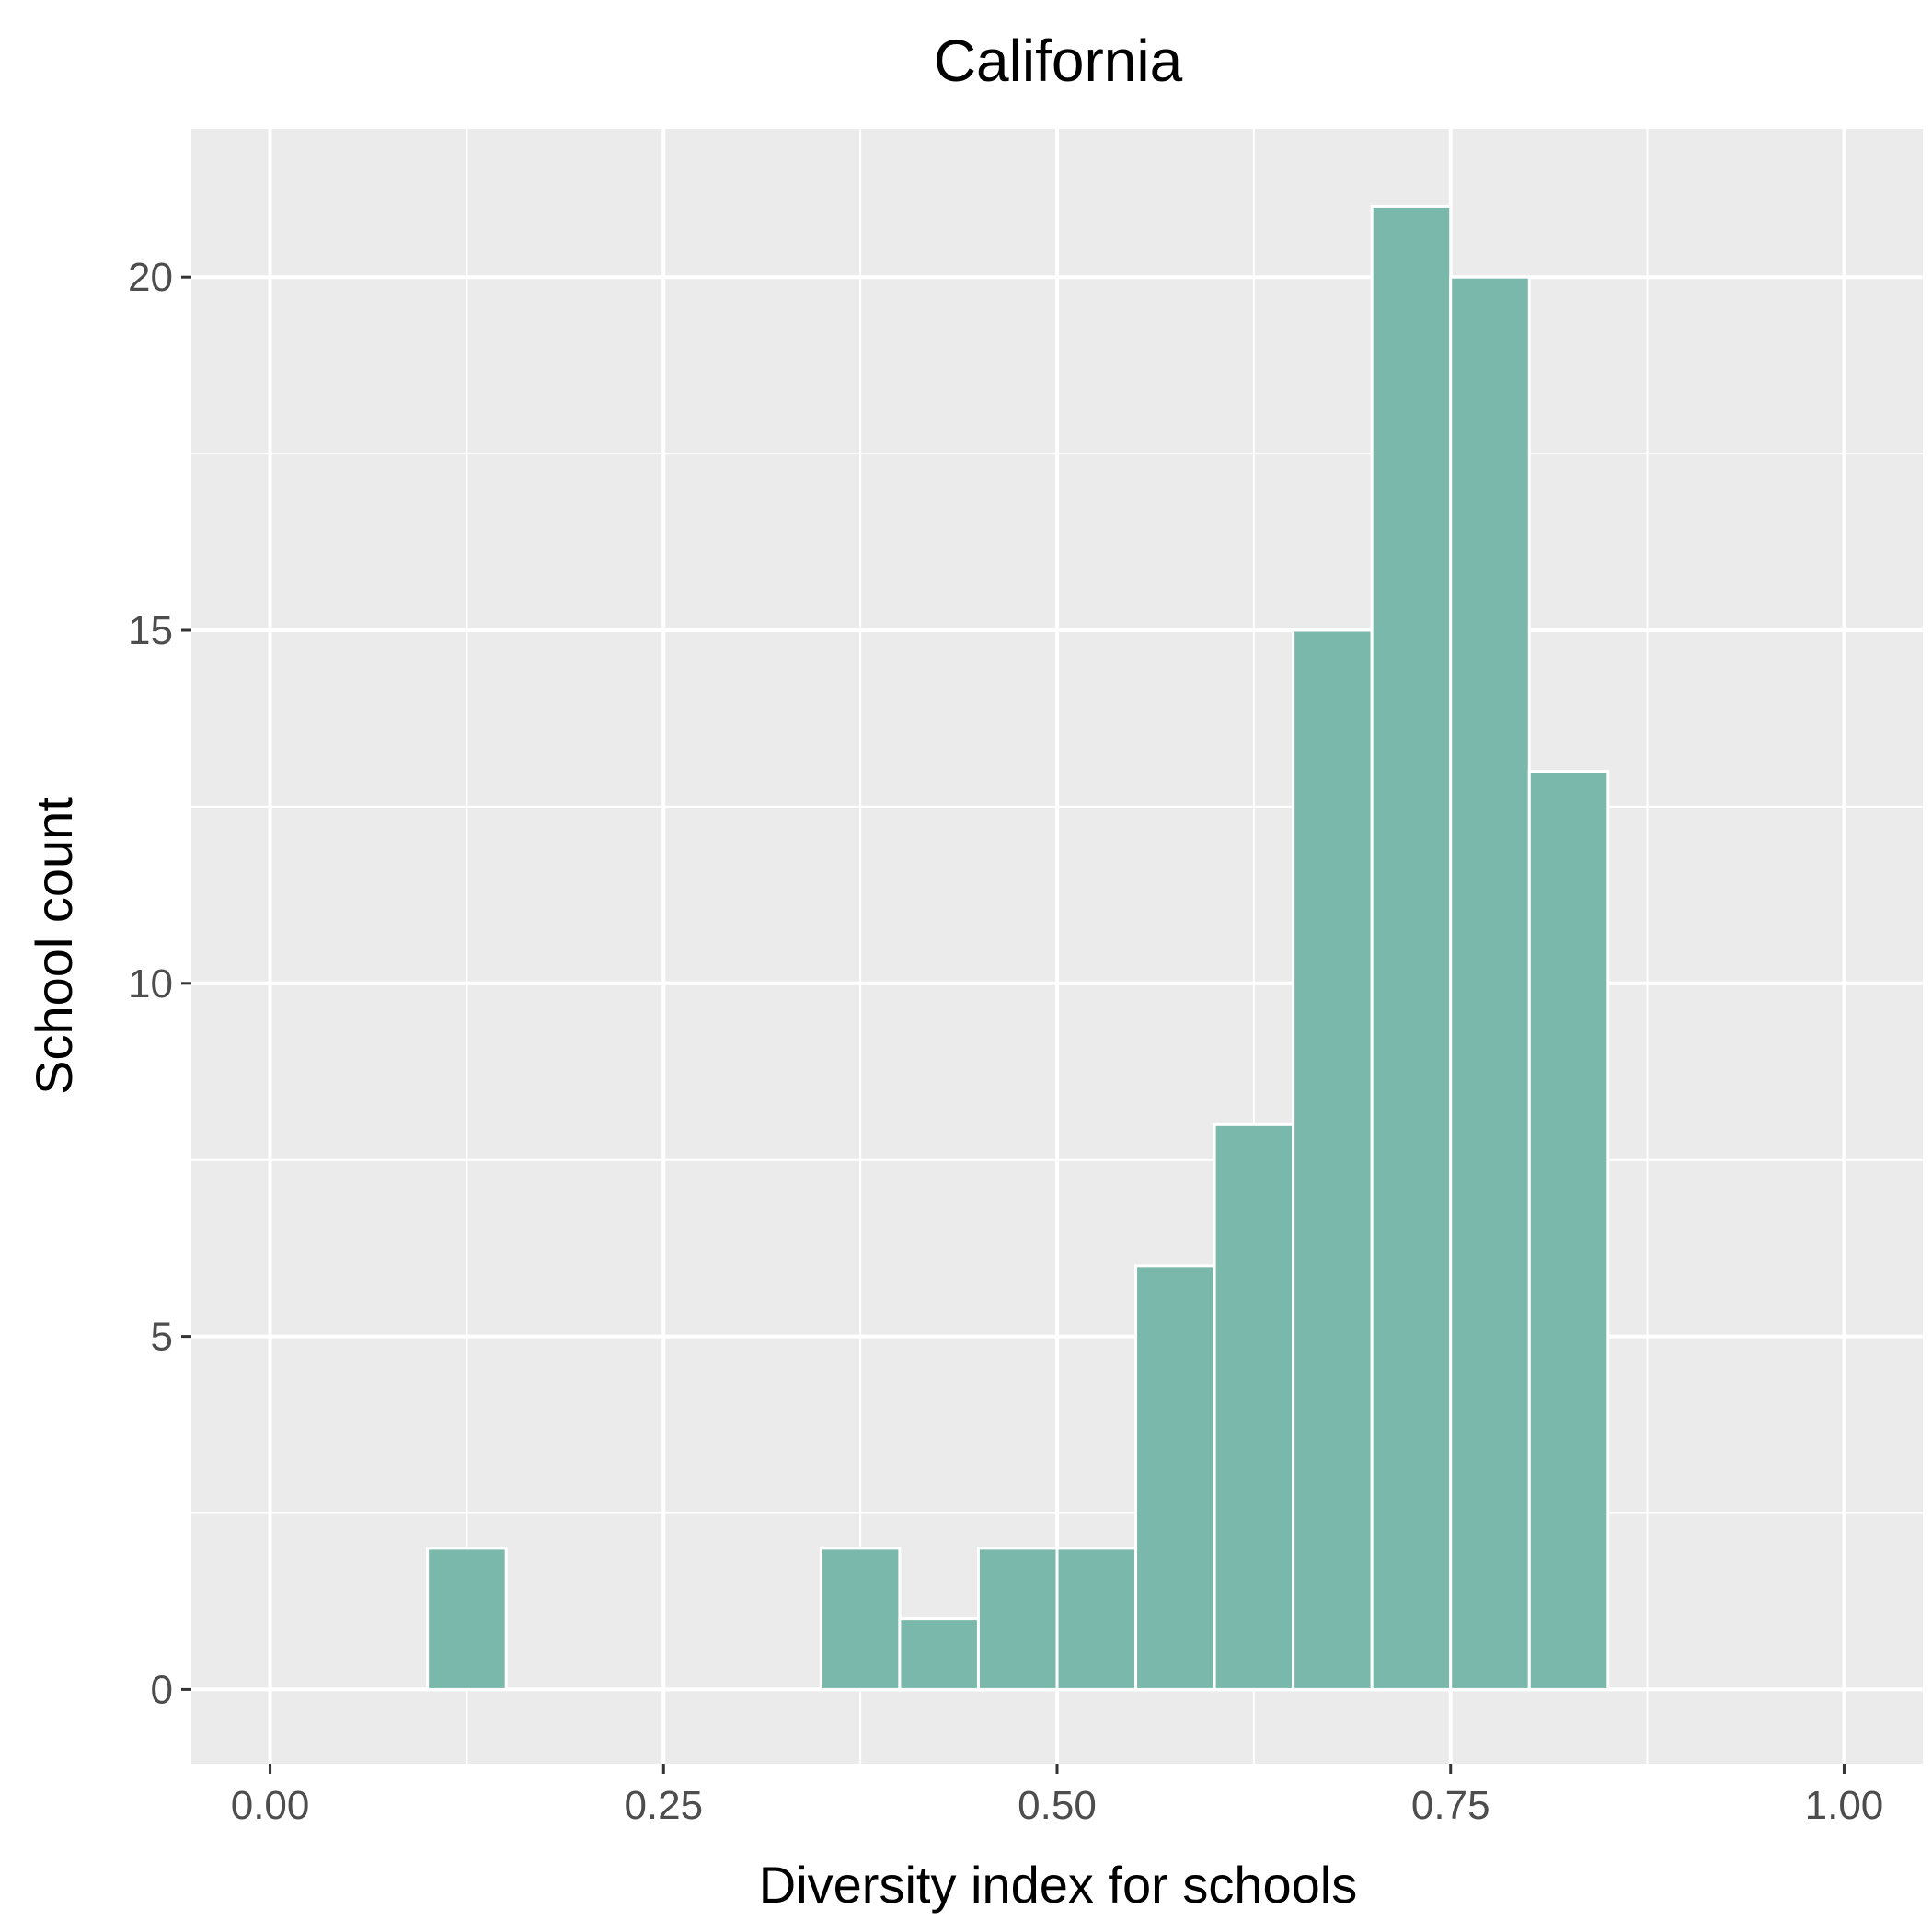 Image resolution: width=1932 pixels, height=1932 pixels. I want to click on y-tick-label: 15, so click(150, 630).